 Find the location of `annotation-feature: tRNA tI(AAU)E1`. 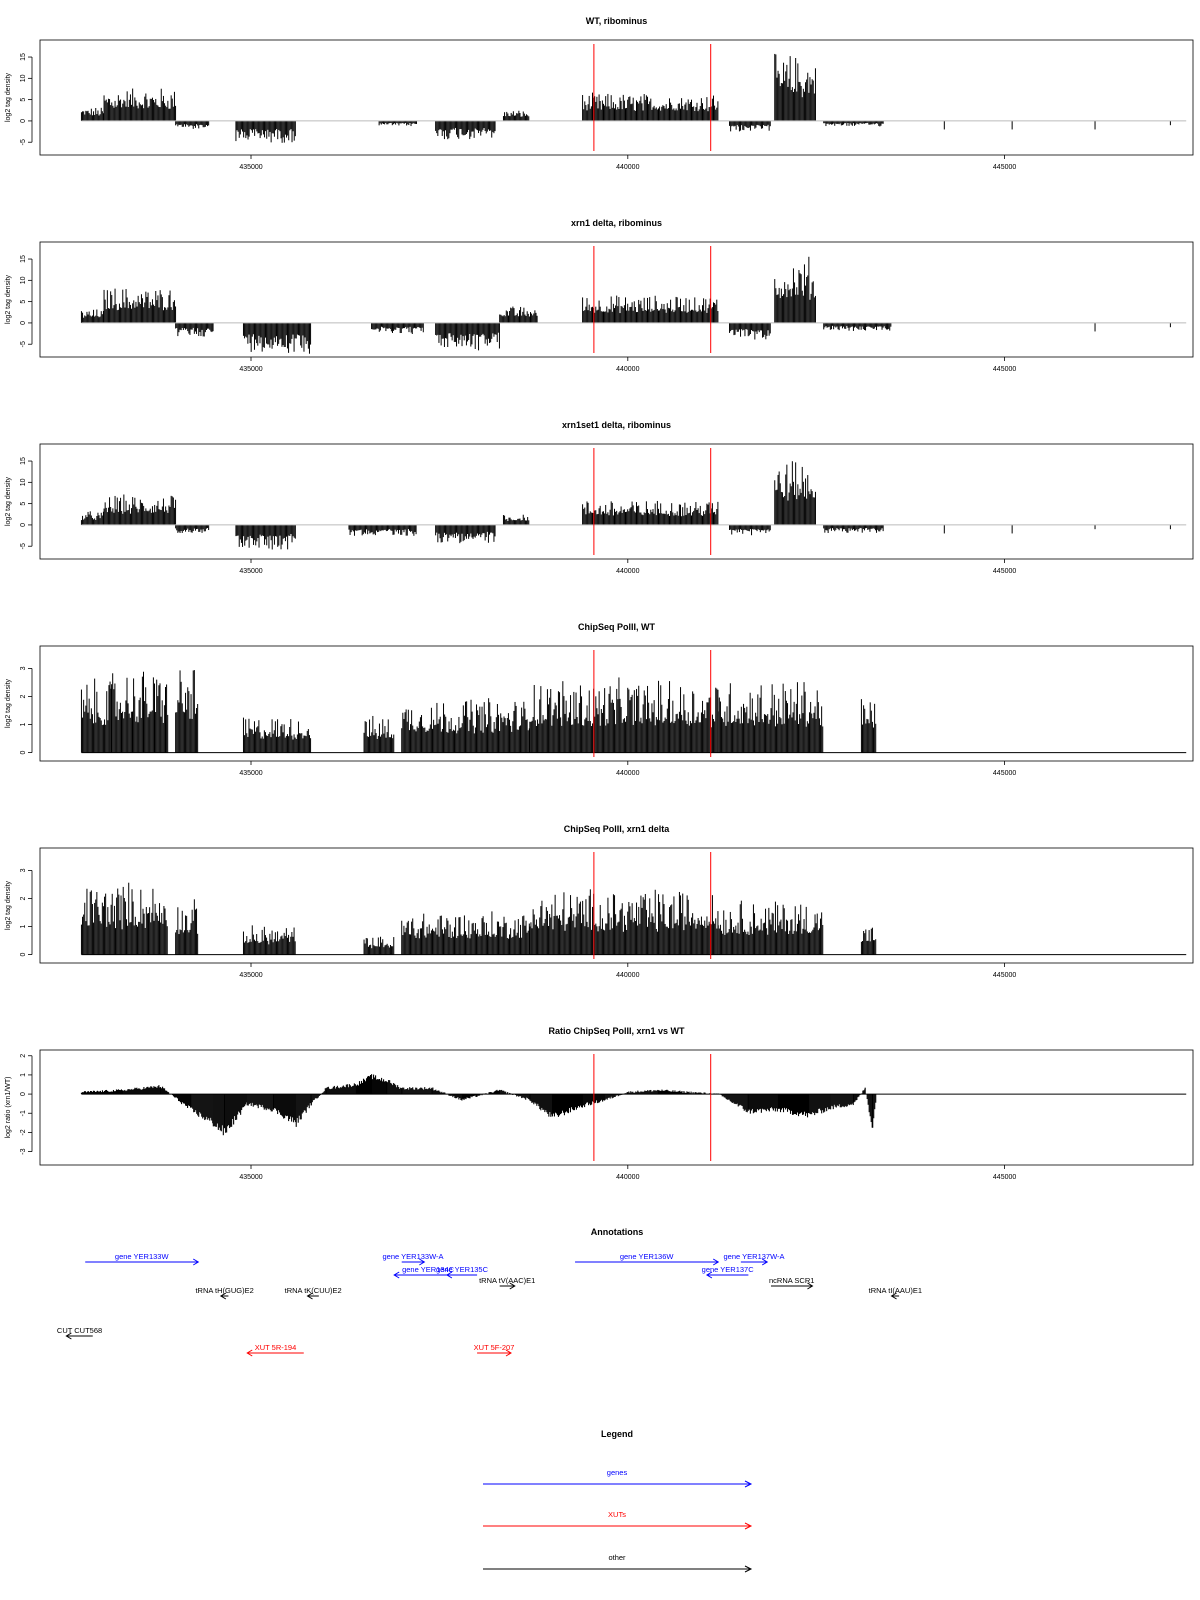

annotation-feature: tRNA tI(AAU)E1 is located at coordinates (895, 1293).